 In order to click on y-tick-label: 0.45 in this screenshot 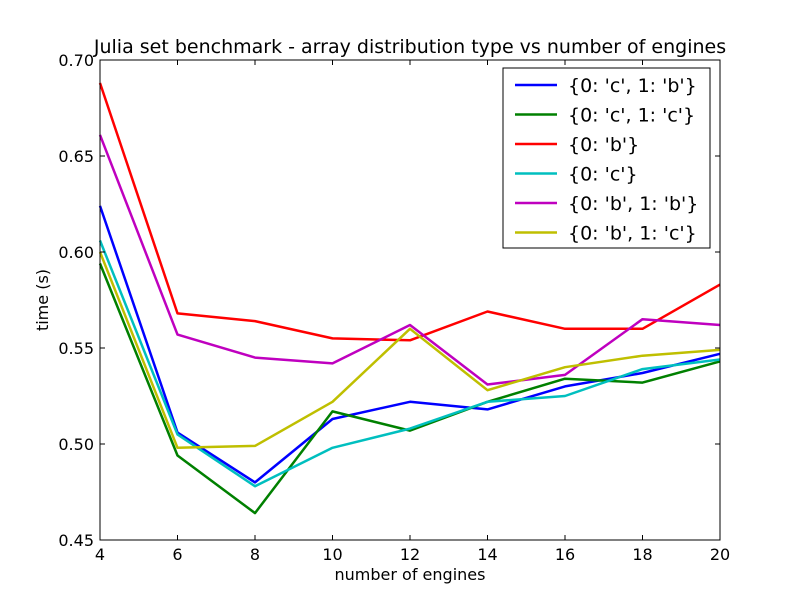, I will do `click(76, 540)`.